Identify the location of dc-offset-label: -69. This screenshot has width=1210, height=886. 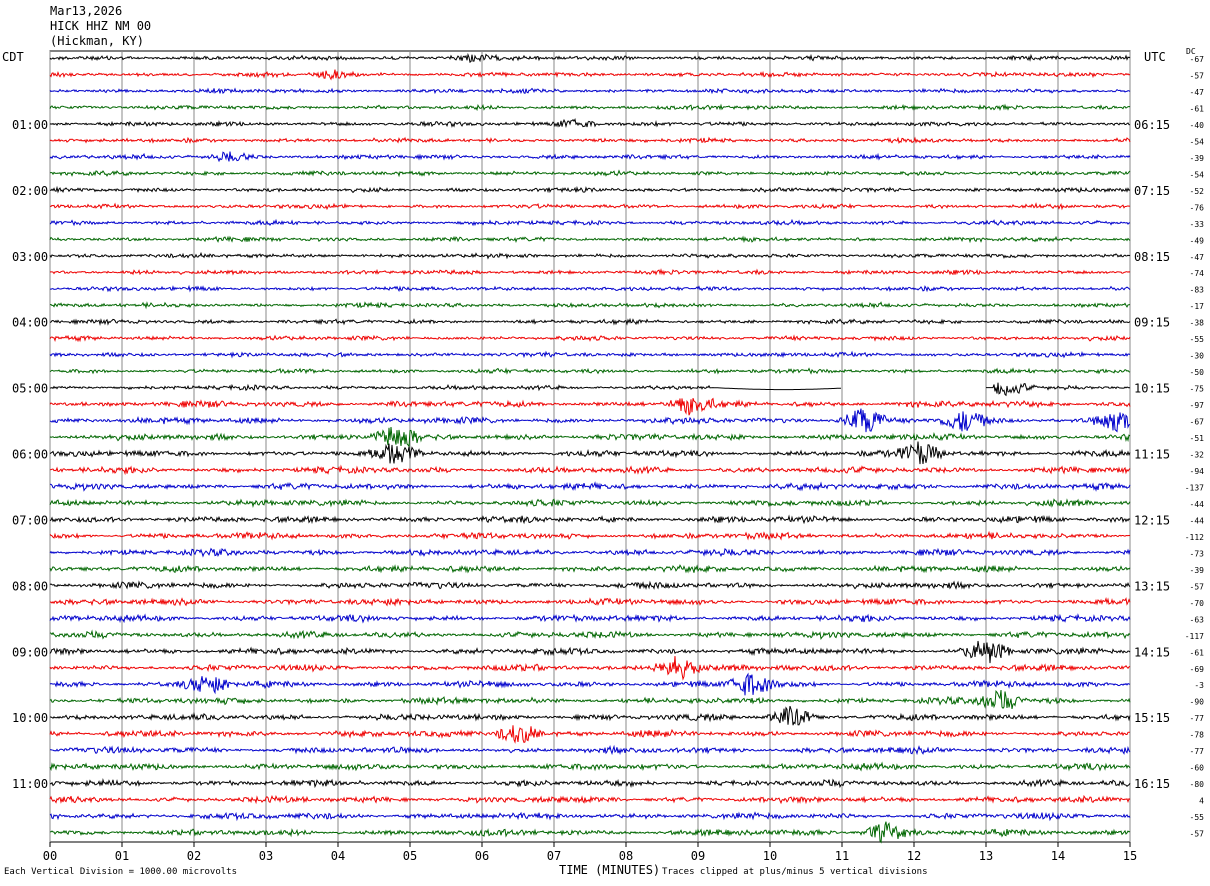
(1197, 669).